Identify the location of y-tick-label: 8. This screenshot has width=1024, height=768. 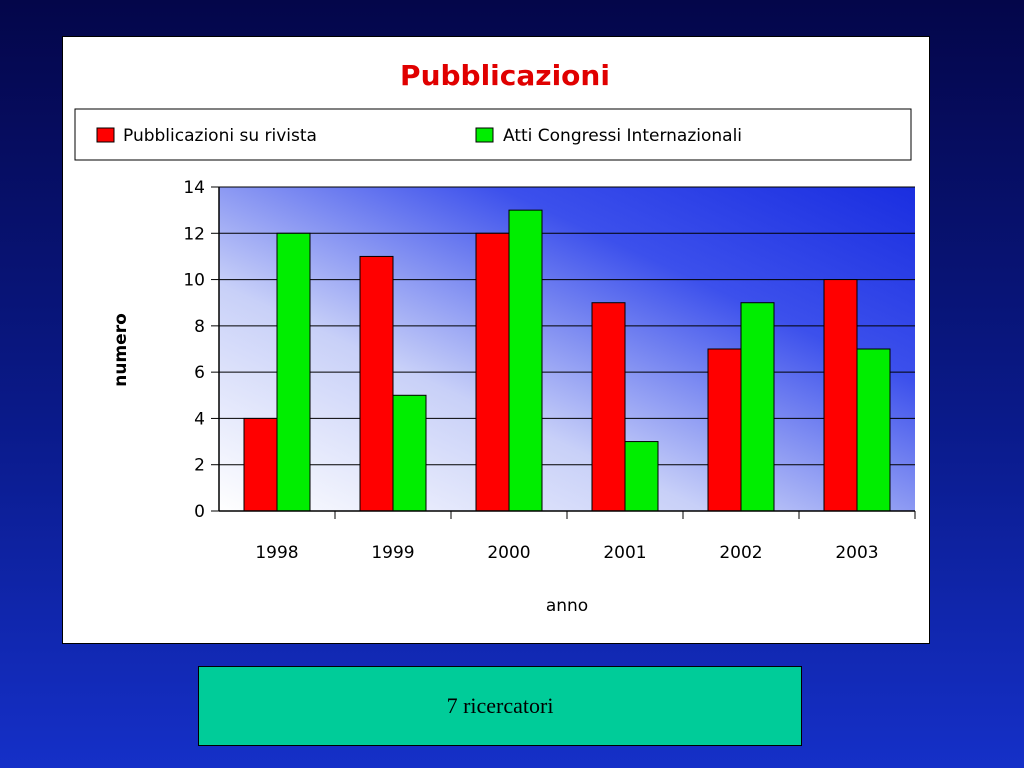
(199, 327).